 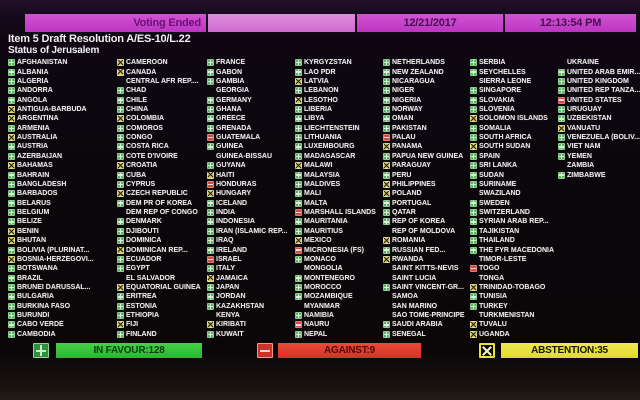 I want to click on abstention-total-bar: ABSTENTION:35, so click(x=569, y=350).